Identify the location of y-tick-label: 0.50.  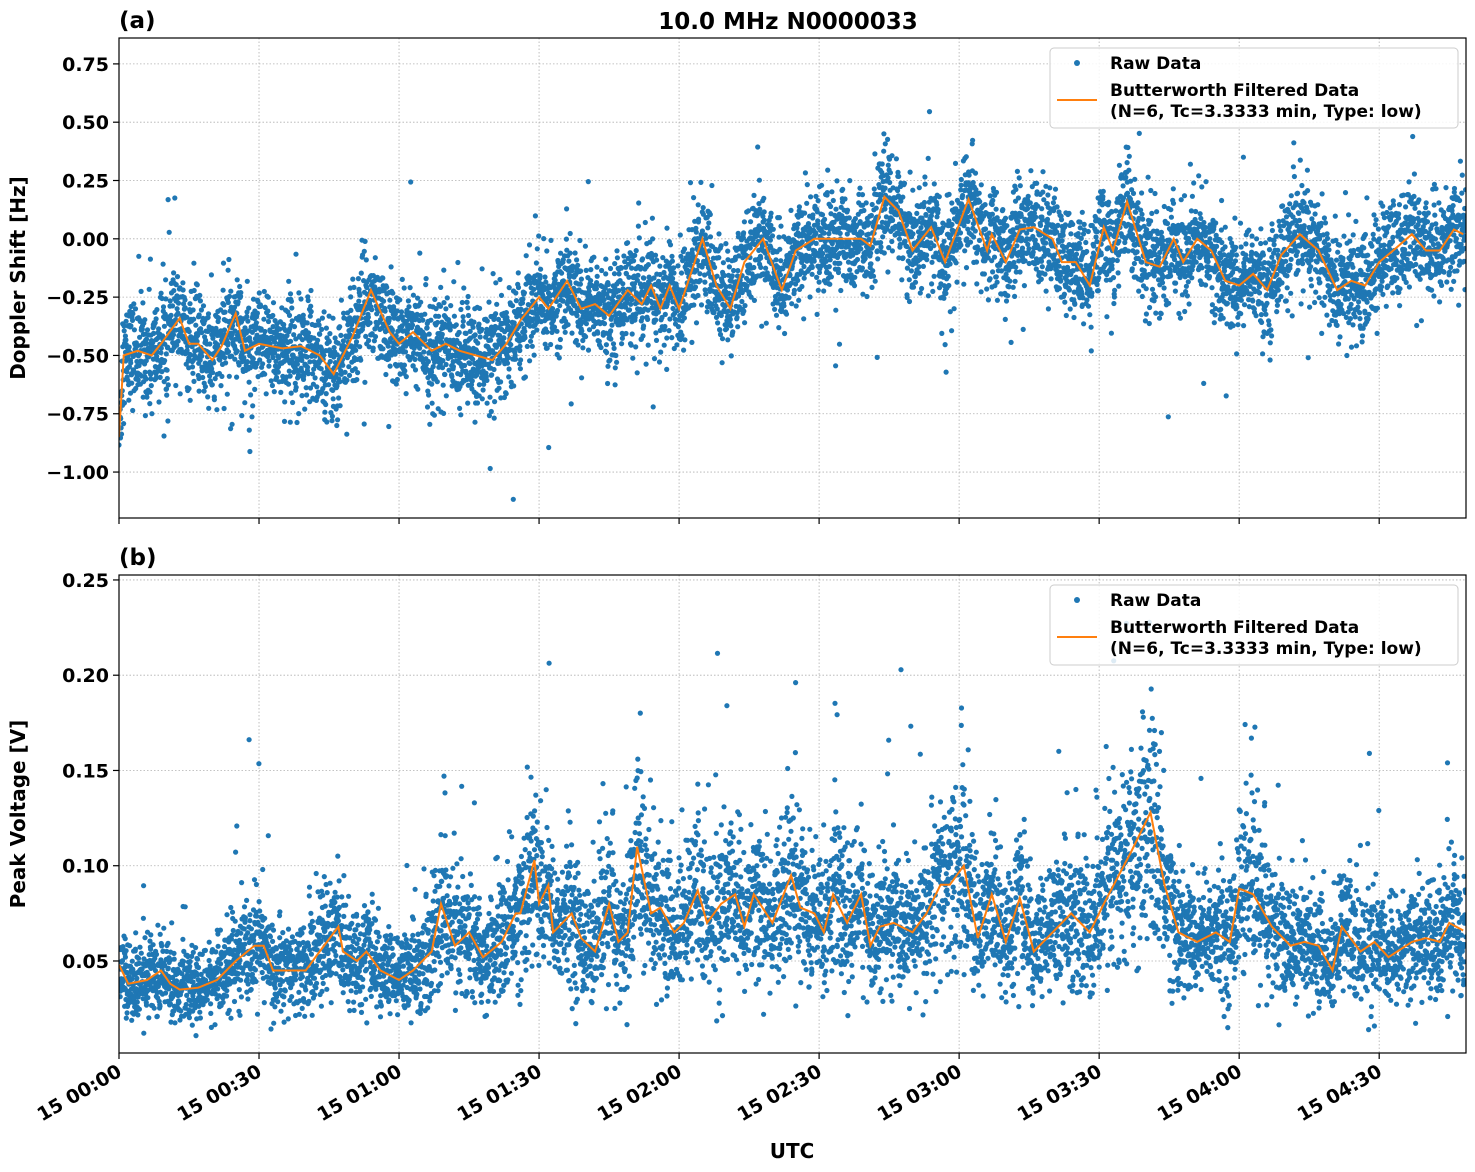
(85, 123).